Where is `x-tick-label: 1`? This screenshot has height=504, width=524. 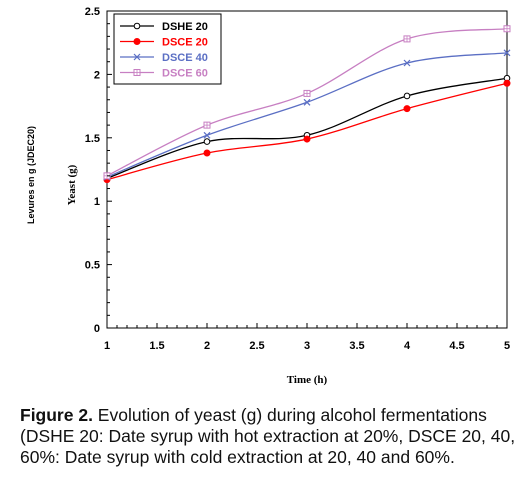
x-tick-label: 1 is located at coordinates (107, 346).